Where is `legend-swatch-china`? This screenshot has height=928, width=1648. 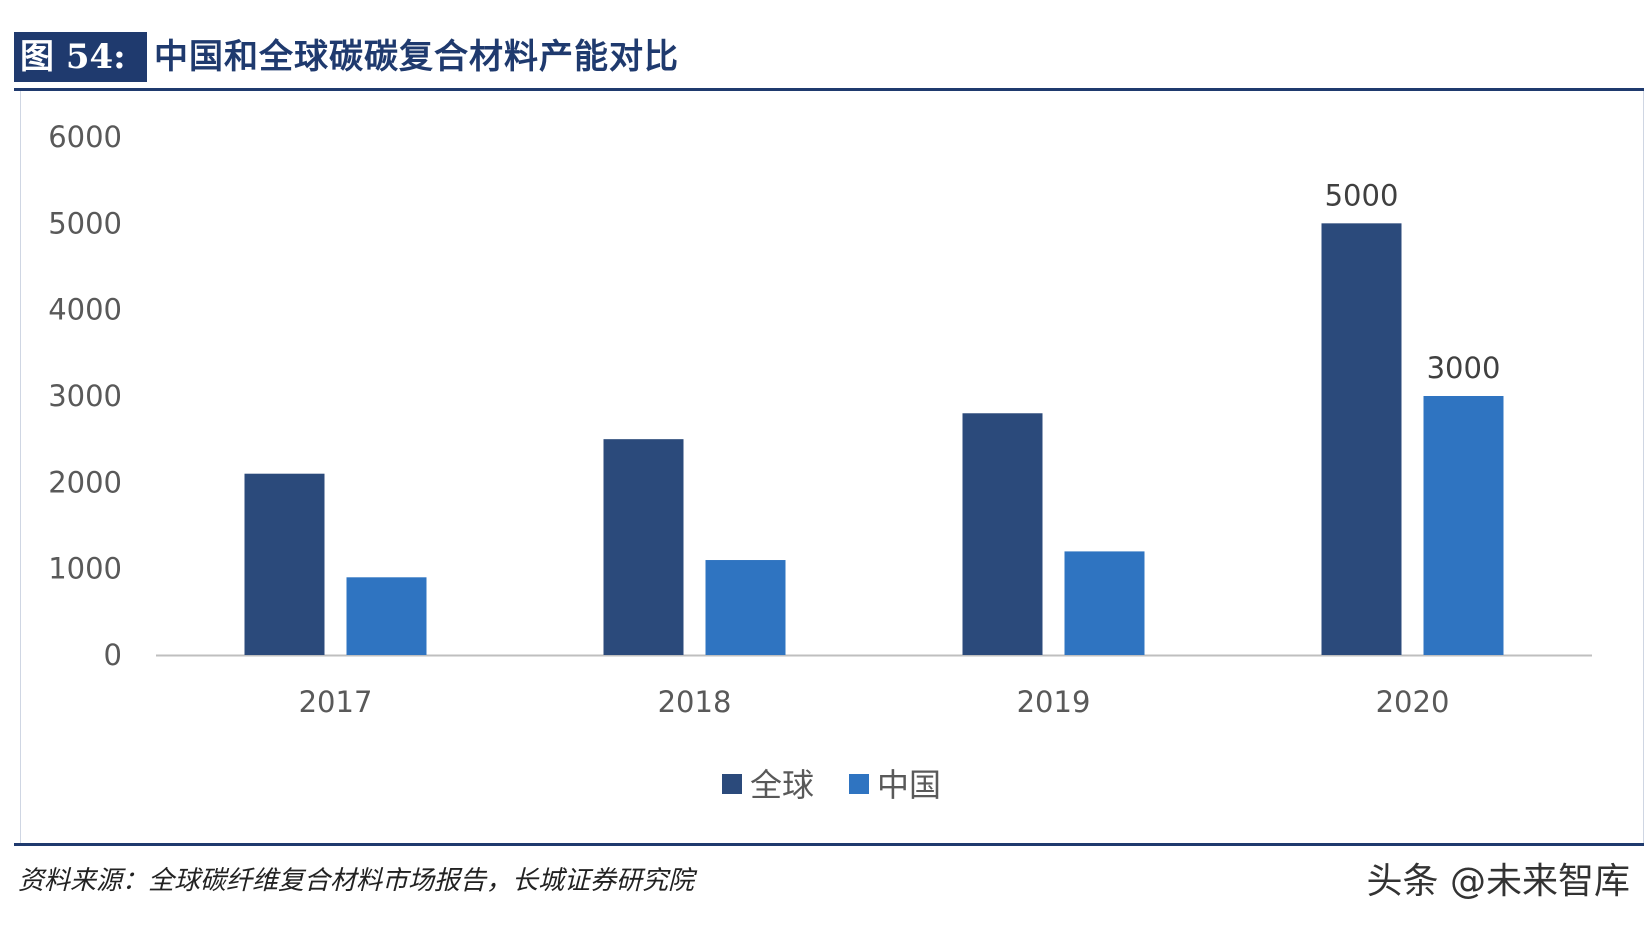 legend-swatch-china is located at coordinates (859, 784).